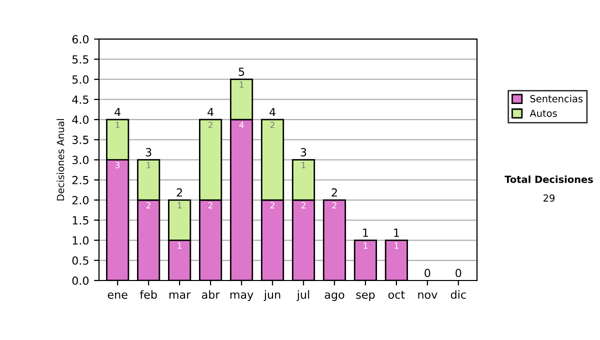 The height and width of the screenshot is (340, 600). Describe the element at coordinates (80, 59) in the screenshot. I see `y-tick-label: 5.5` at that location.